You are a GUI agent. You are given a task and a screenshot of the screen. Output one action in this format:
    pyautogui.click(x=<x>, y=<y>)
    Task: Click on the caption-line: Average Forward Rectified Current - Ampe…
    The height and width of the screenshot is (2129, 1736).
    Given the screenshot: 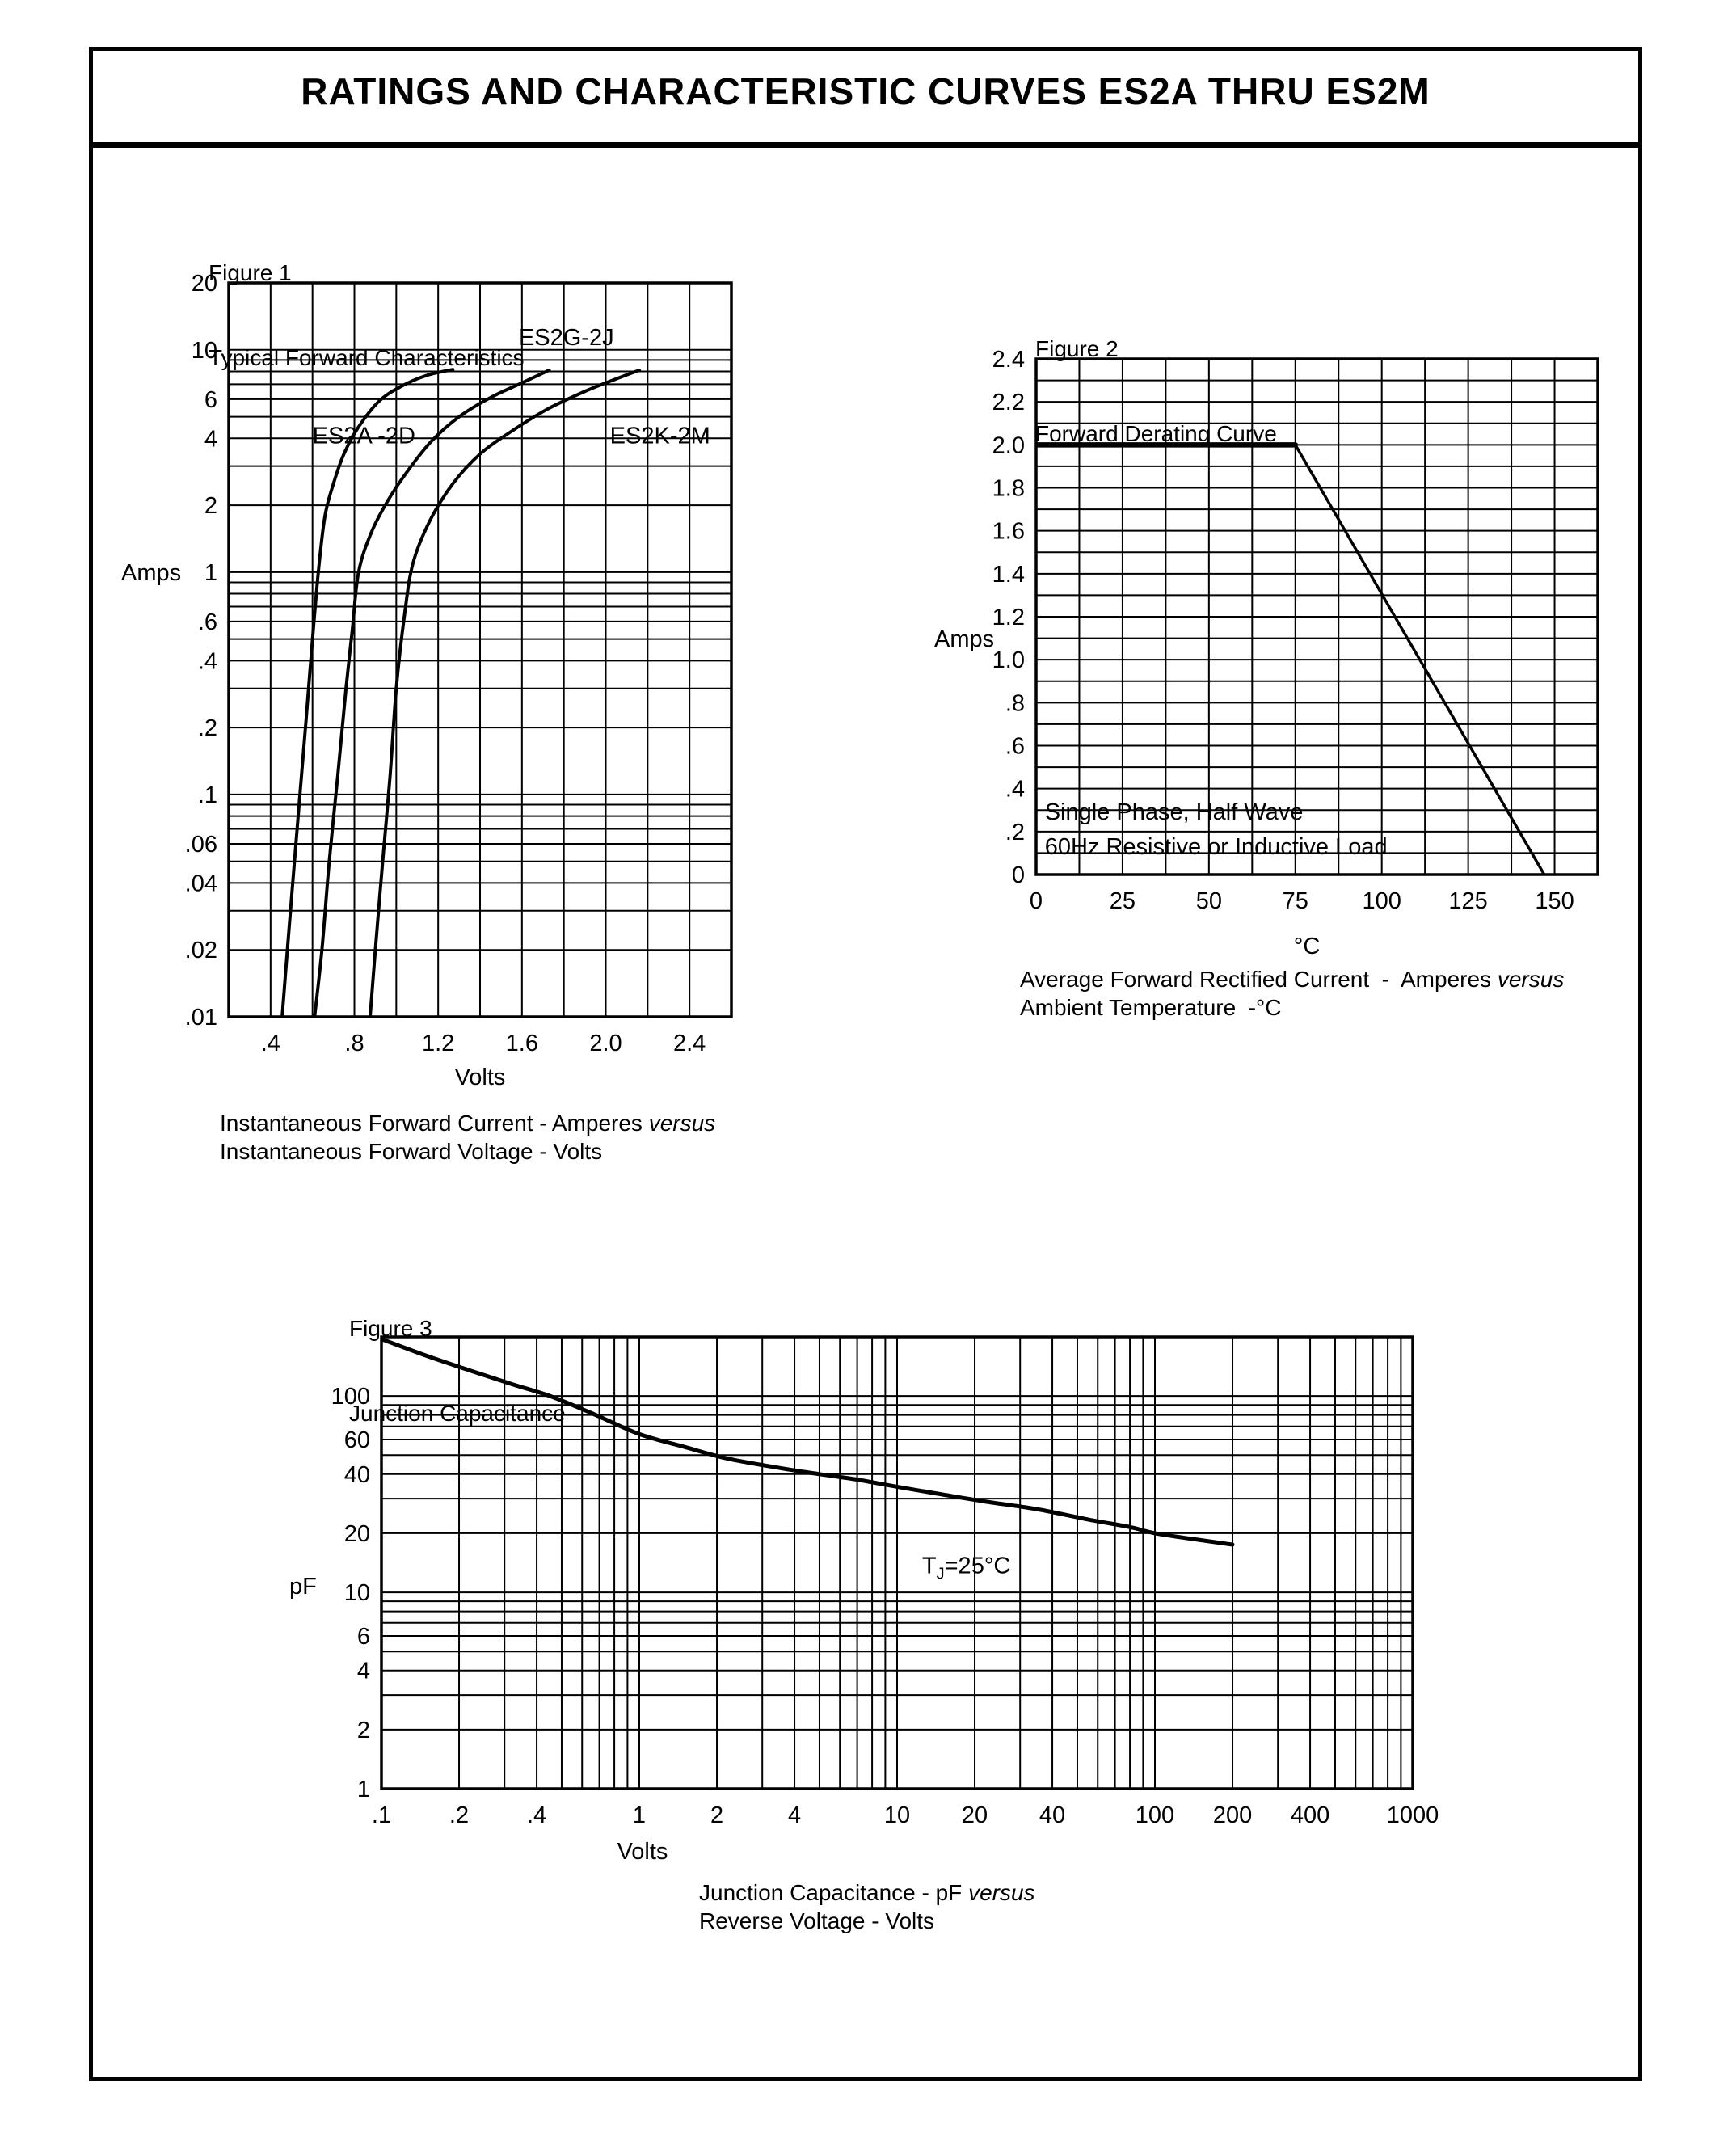 What is the action you would take?
    pyautogui.click(x=1292, y=979)
    